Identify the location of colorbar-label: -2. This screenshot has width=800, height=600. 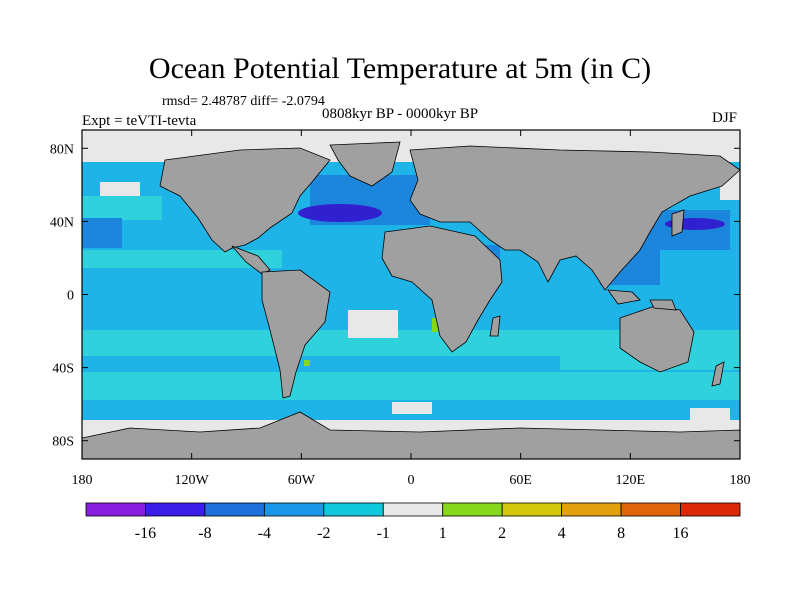
(323, 533).